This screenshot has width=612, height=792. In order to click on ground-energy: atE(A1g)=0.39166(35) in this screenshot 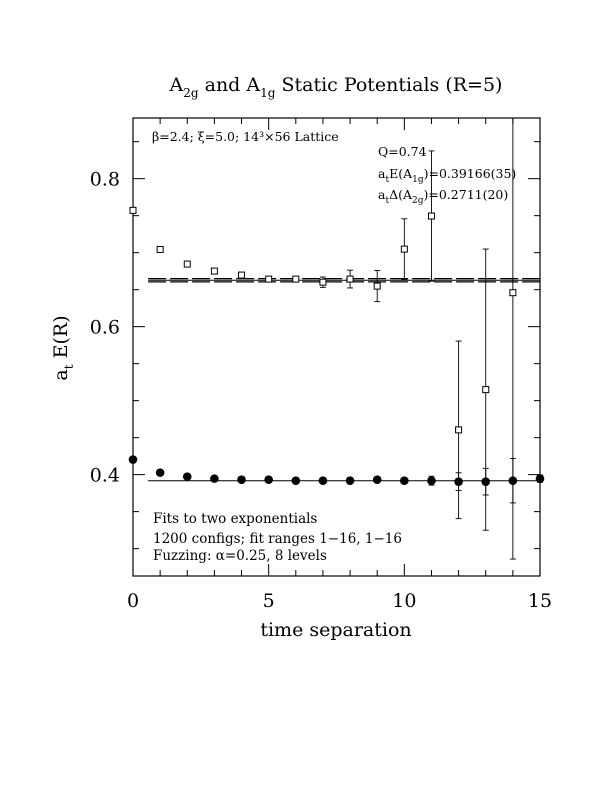, I will do `click(447, 175)`.